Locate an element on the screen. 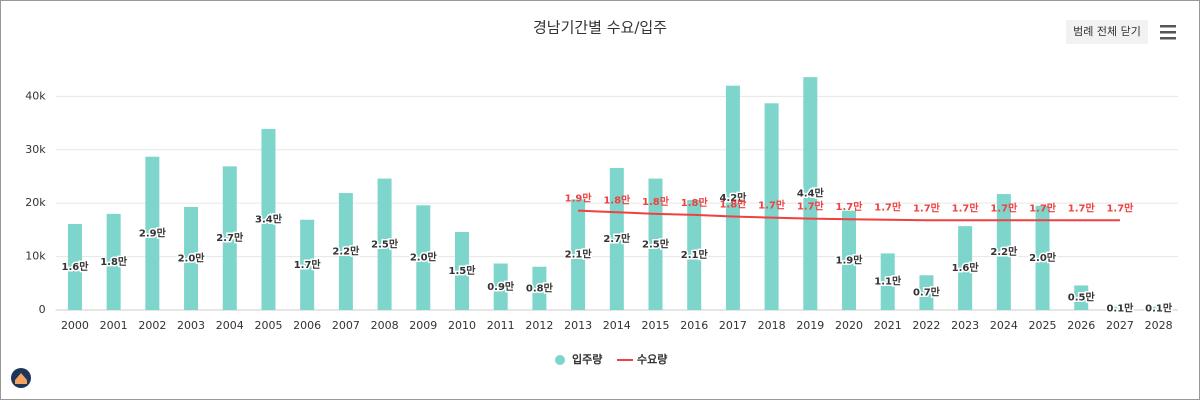  legend-toggle-label: 범례 전체 닫기 is located at coordinates (1107, 31).